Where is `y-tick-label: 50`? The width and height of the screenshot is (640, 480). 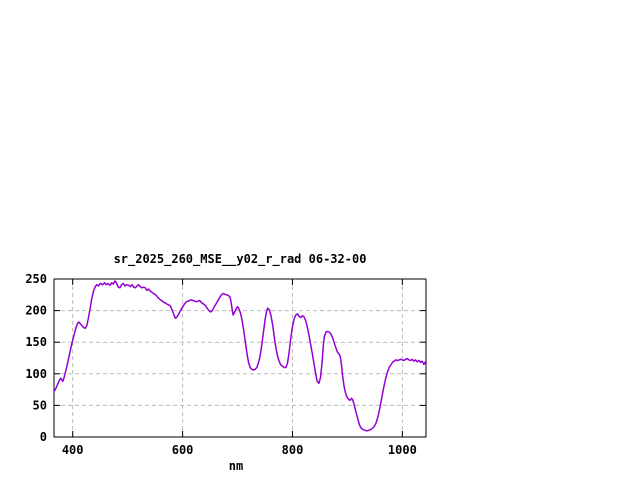
y-tick-label: 50 is located at coordinates (40, 405).